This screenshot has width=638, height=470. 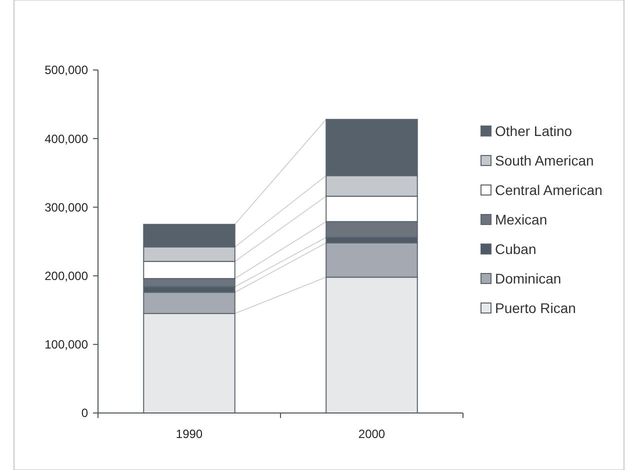 I want to click on y-tick-label: 200,000, so click(x=66, y=276).